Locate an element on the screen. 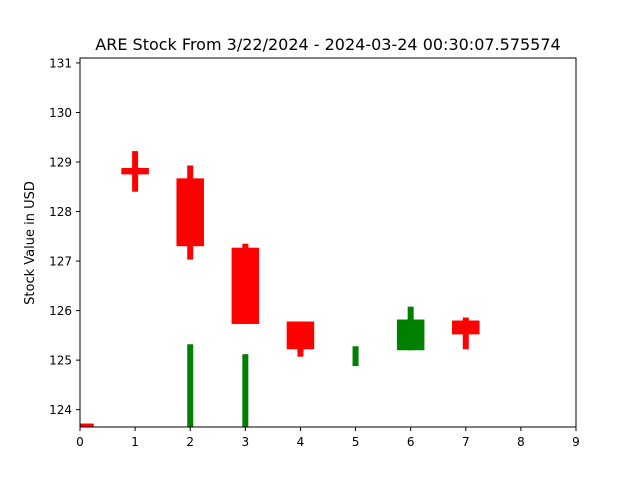 The width and height of the screenshot is (640, 480). y-tick-label: 128 is located at coordinates (60, 212).